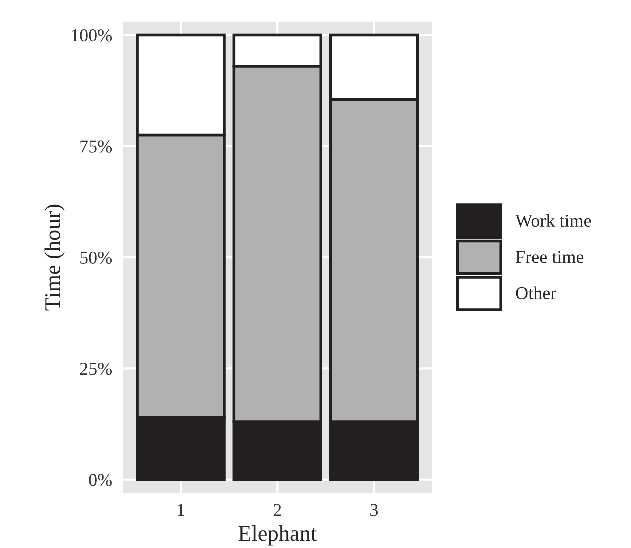 This screenshot has width=631, height=548. What do you see at coordinates (277, 536) in the screenshot?
I see `x-axis-title: Elephant` at bounding box center [277, 536].